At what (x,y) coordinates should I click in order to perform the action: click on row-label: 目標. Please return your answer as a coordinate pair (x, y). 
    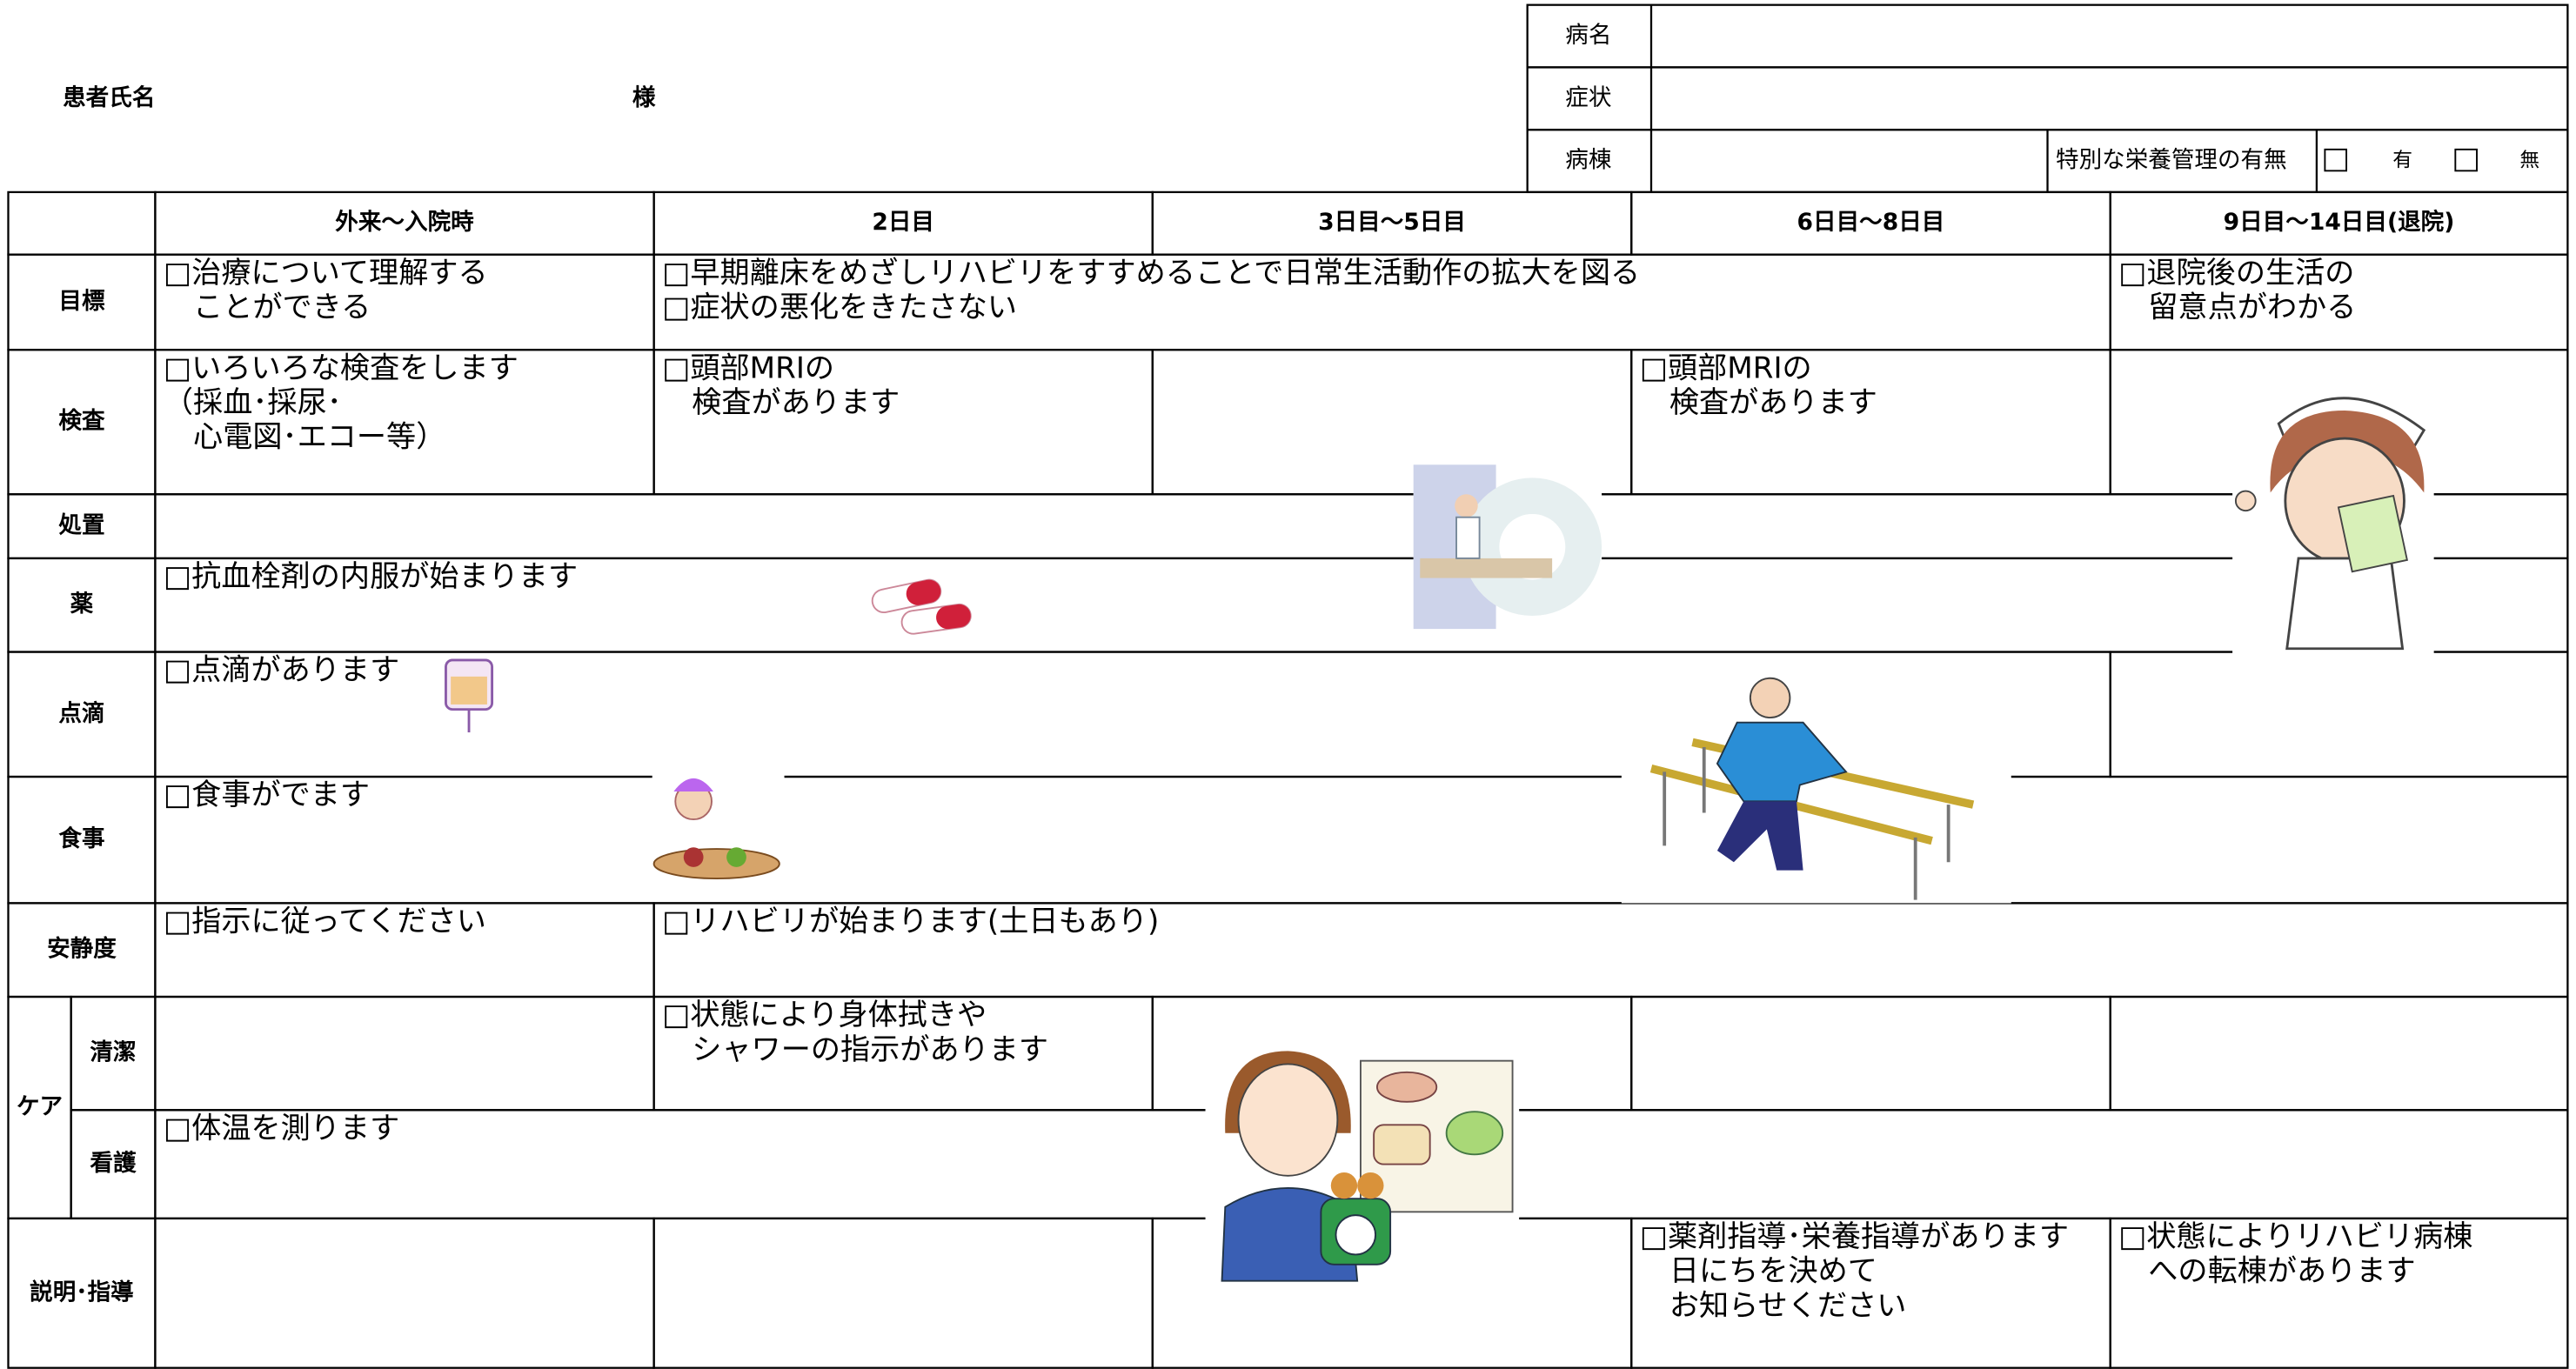
    Looking at the image, I should click on (81, 302).